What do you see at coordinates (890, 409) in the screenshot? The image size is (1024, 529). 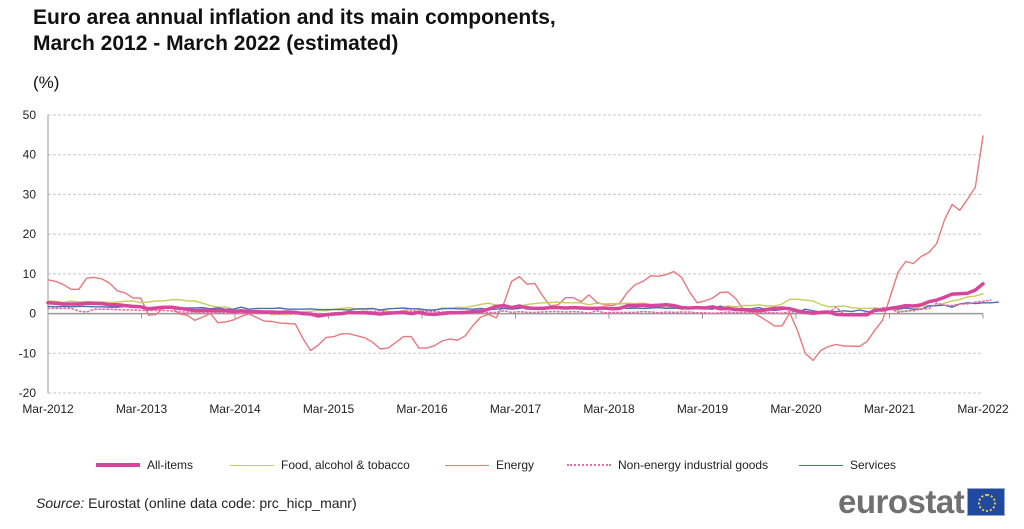 I see `x-tick-label: Mar-2021` at bounding box center [890, 409].